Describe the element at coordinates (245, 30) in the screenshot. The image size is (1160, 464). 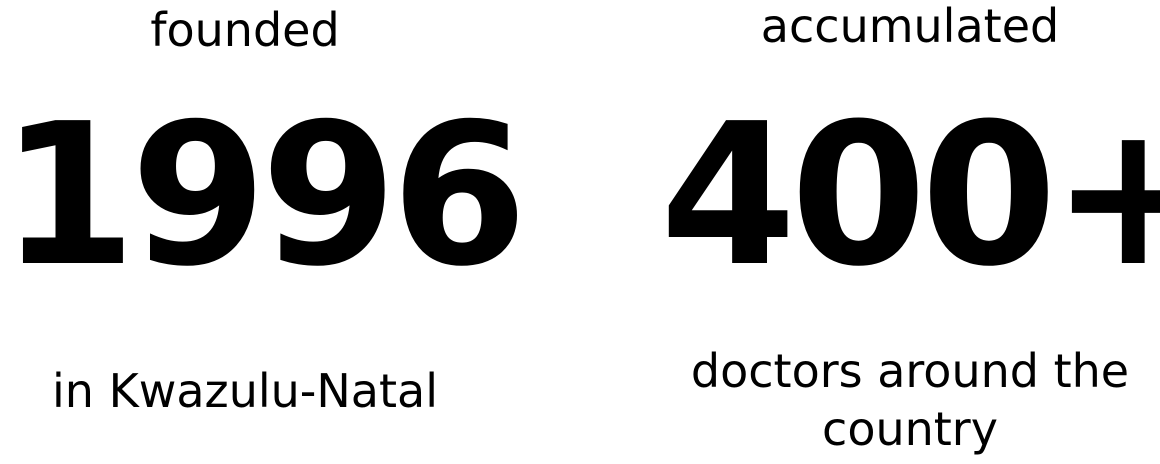
I see `stat-founded-top-label: founded` at that location.